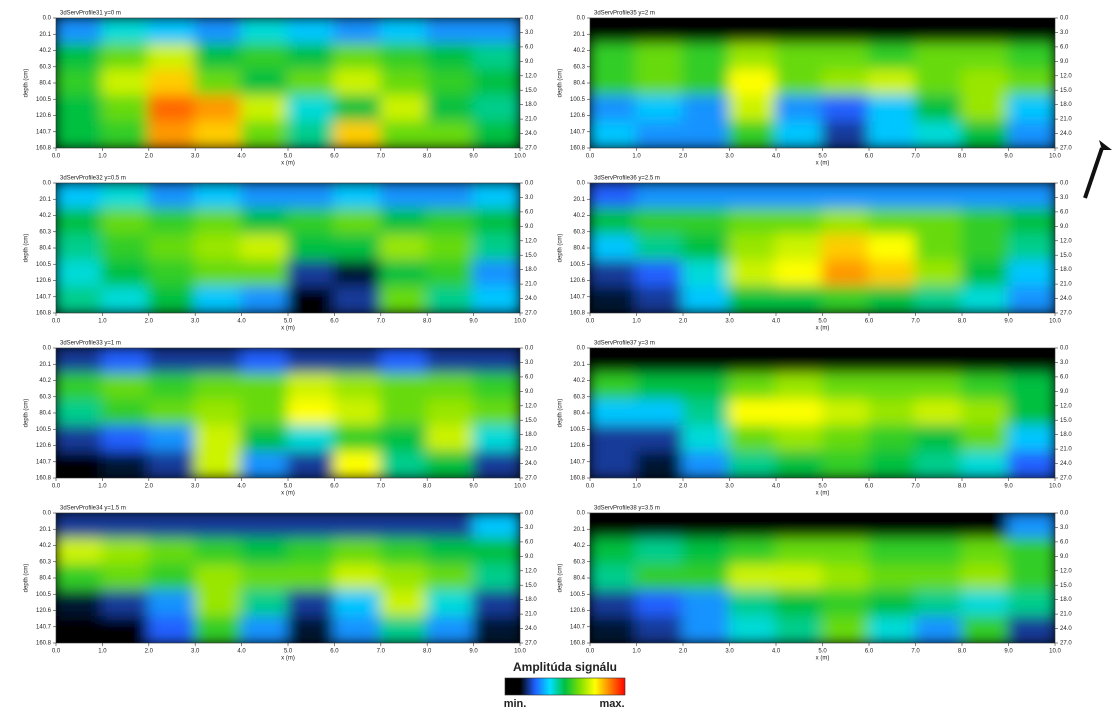 The height and width of the screenshot is (716, 1113). I want to click on colorbar-max: max., so click(611, 704).